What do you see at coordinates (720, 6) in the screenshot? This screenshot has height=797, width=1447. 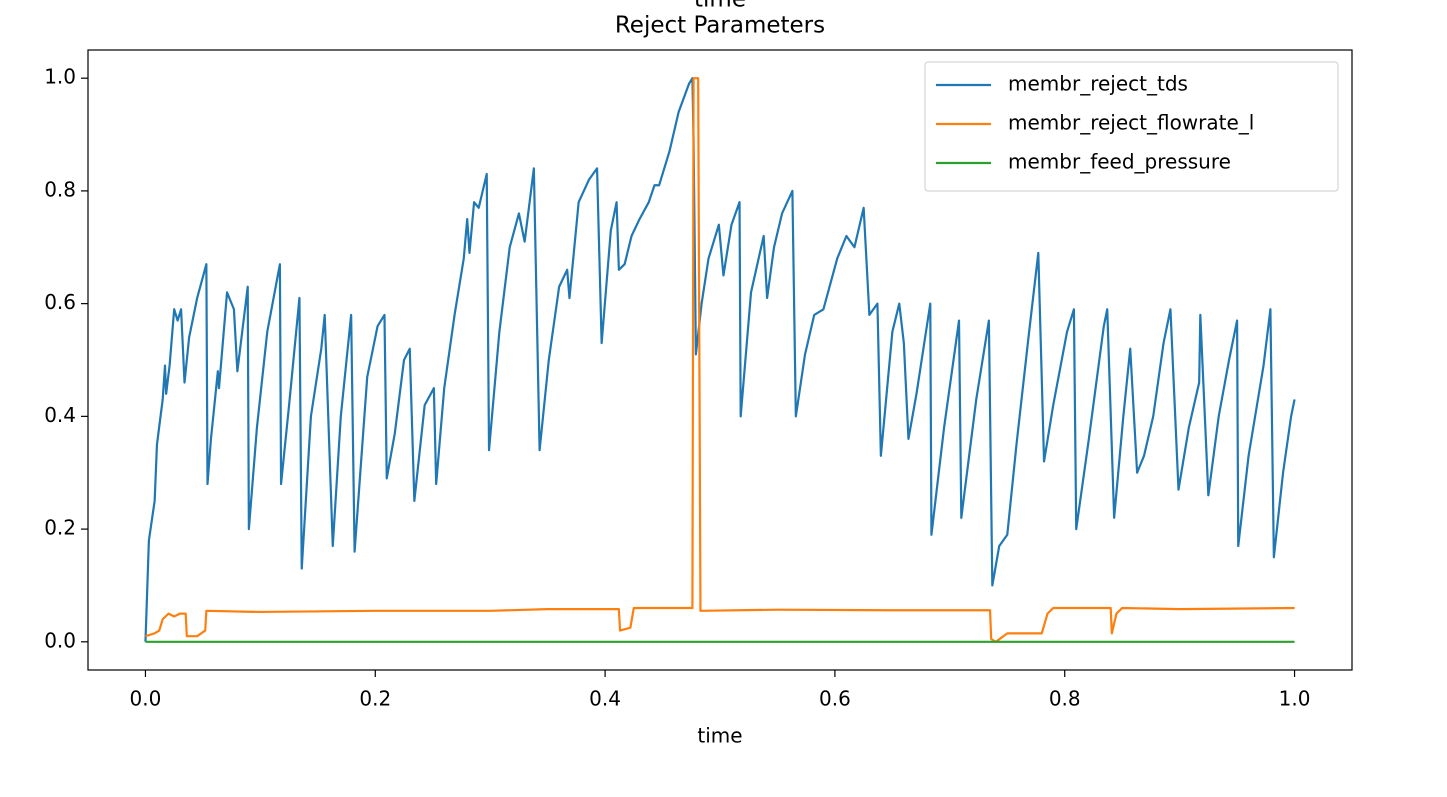 I see `chart-suptitle: time` at bounding box center [720, 6].